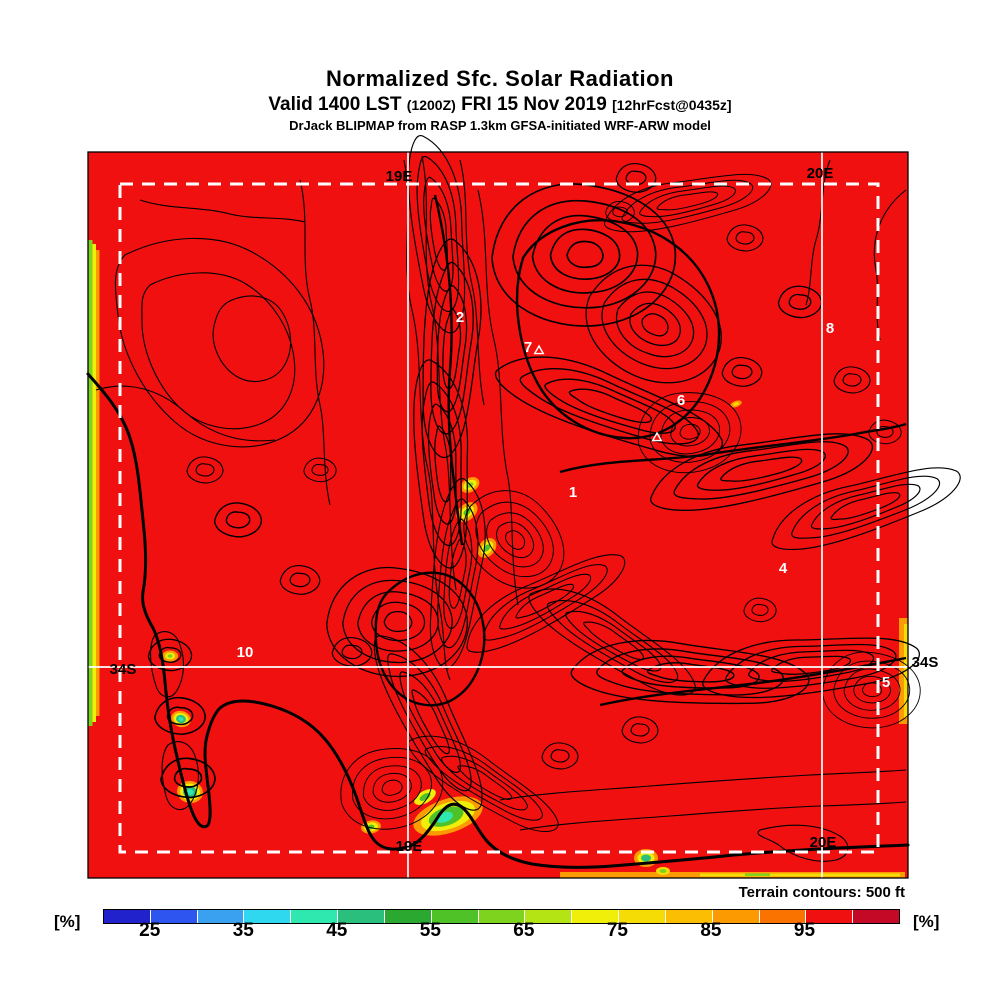 This screenshot has width=1000, height=1000. What do you see at coordinates (598, 393) in the screenshot?
I see `site-markers` at bounding box center [598, 393].